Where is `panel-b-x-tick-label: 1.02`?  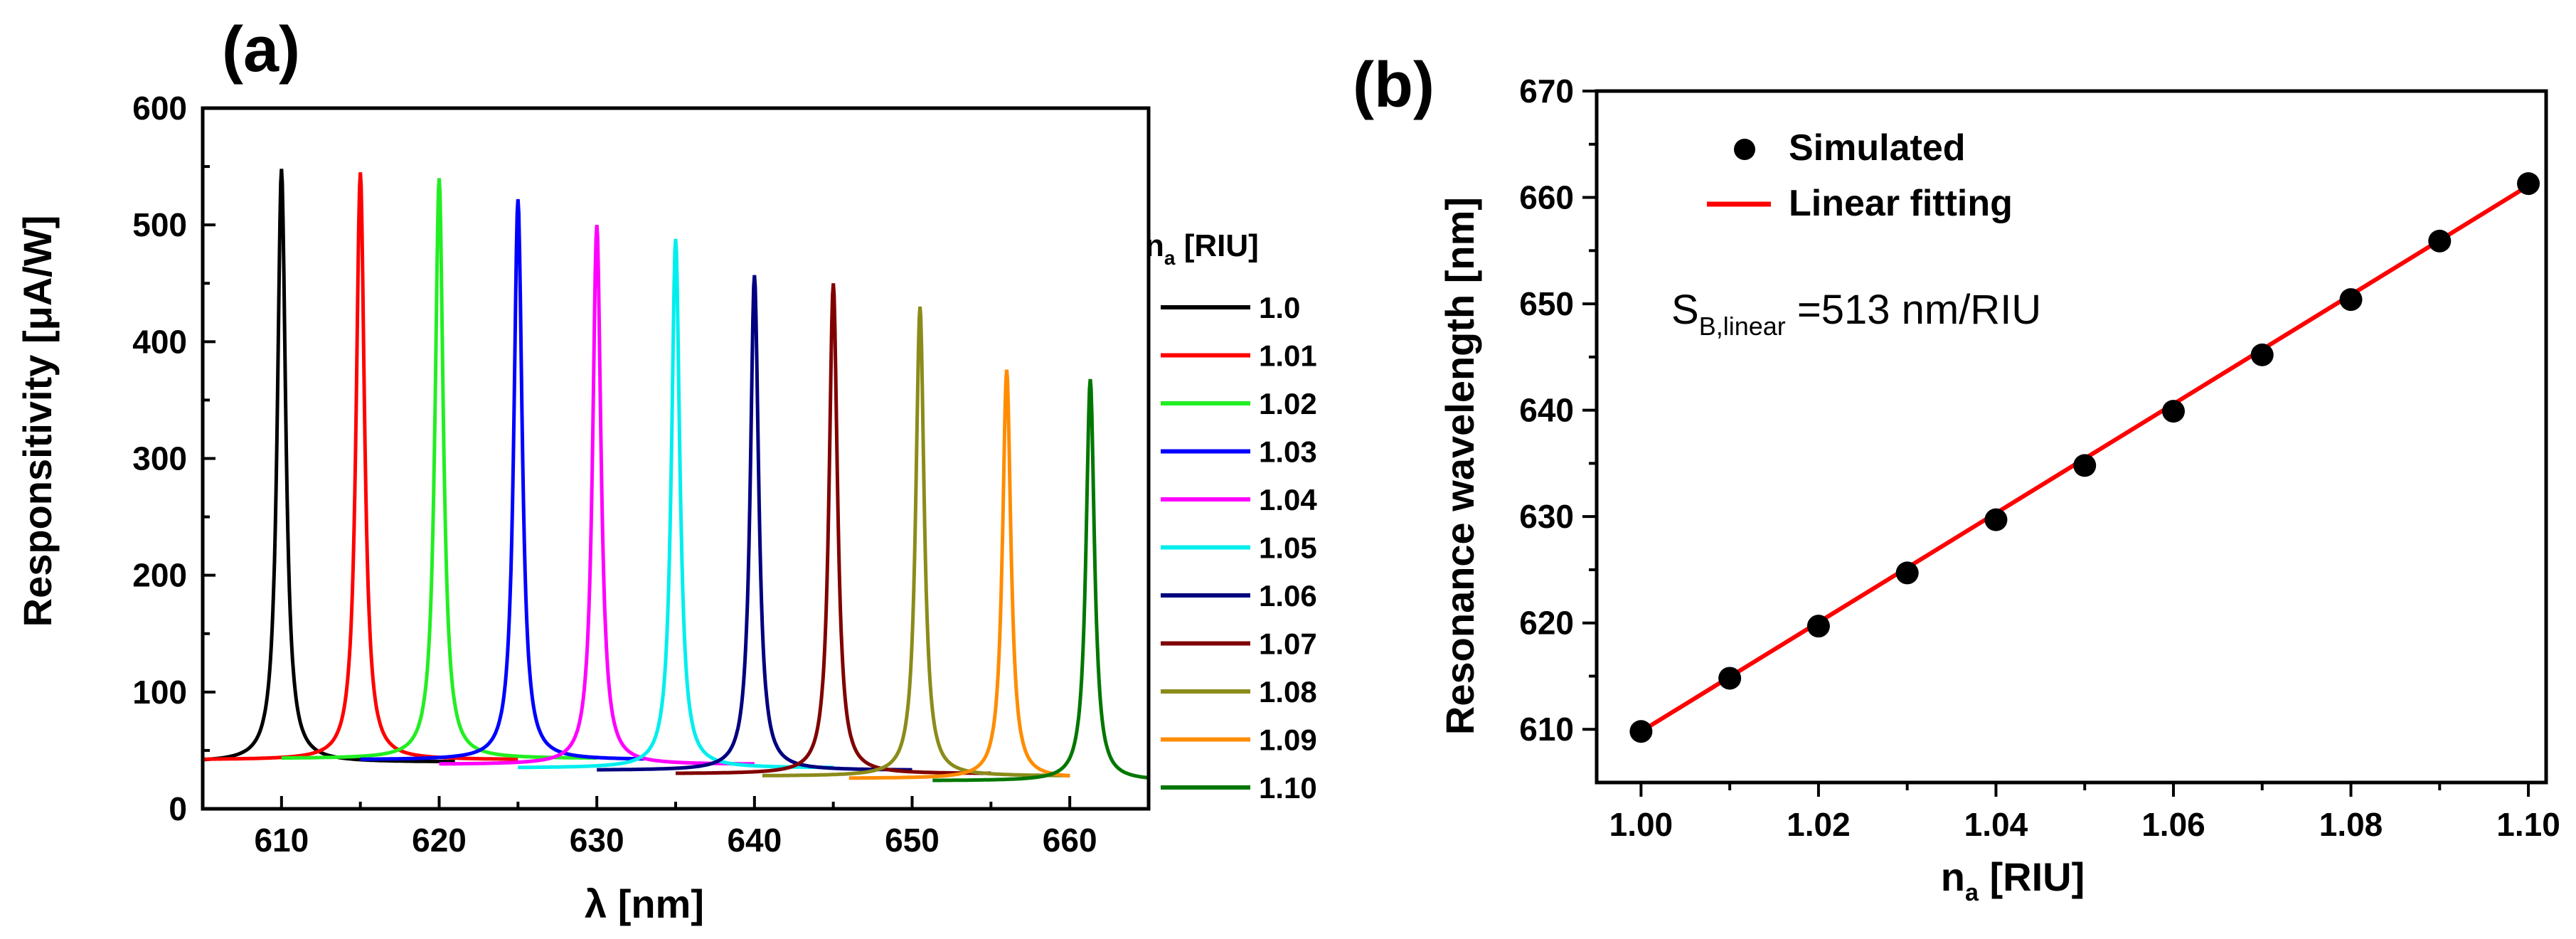 panel-b-x-tick-label: 1.02 is located at coordinates (1819, 824).